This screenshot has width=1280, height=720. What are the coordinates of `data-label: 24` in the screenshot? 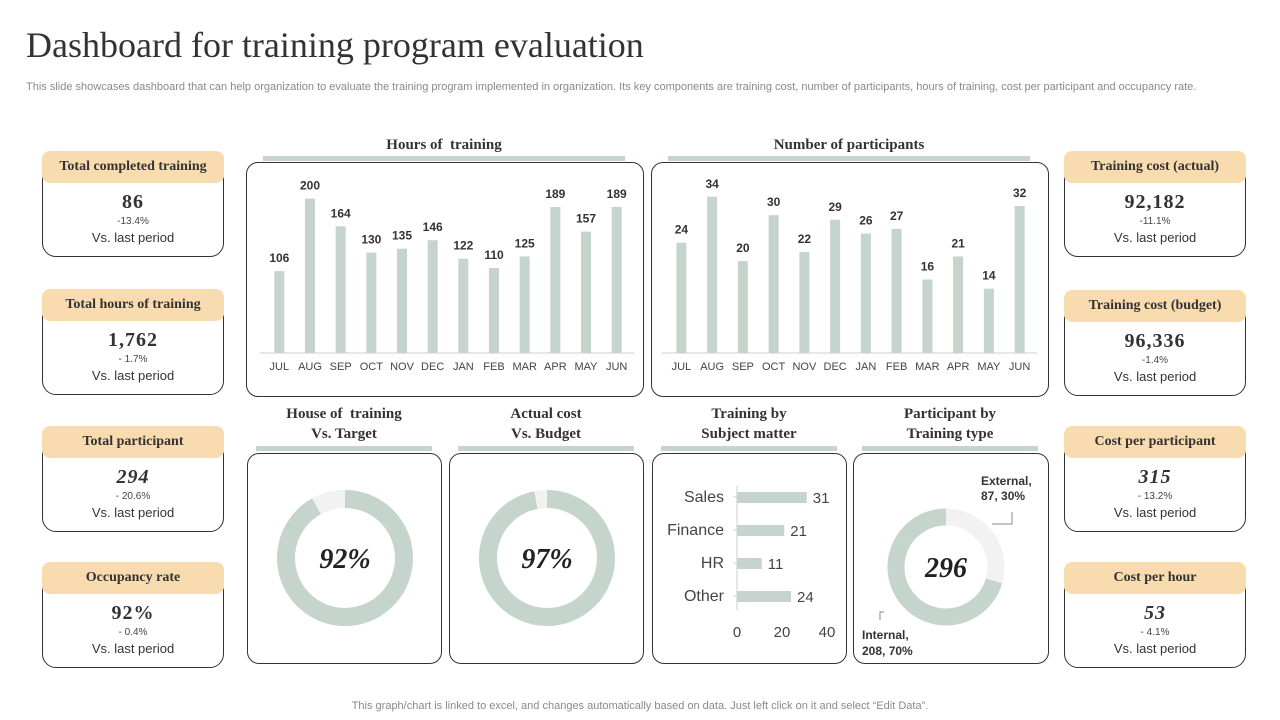 It's located at (682, 230).